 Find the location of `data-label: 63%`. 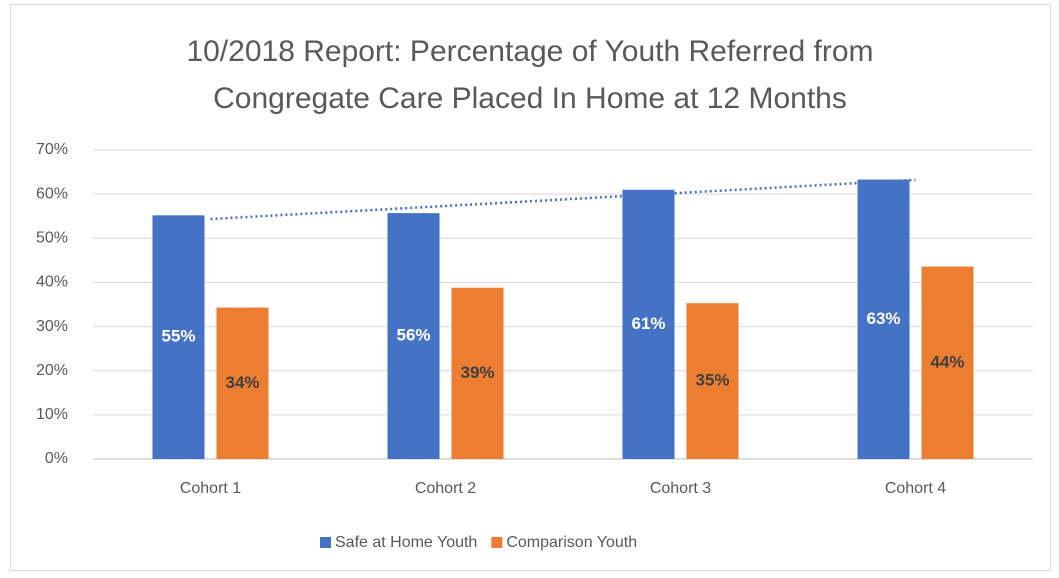

data-label: 63% is located at coordinates (883, 318).